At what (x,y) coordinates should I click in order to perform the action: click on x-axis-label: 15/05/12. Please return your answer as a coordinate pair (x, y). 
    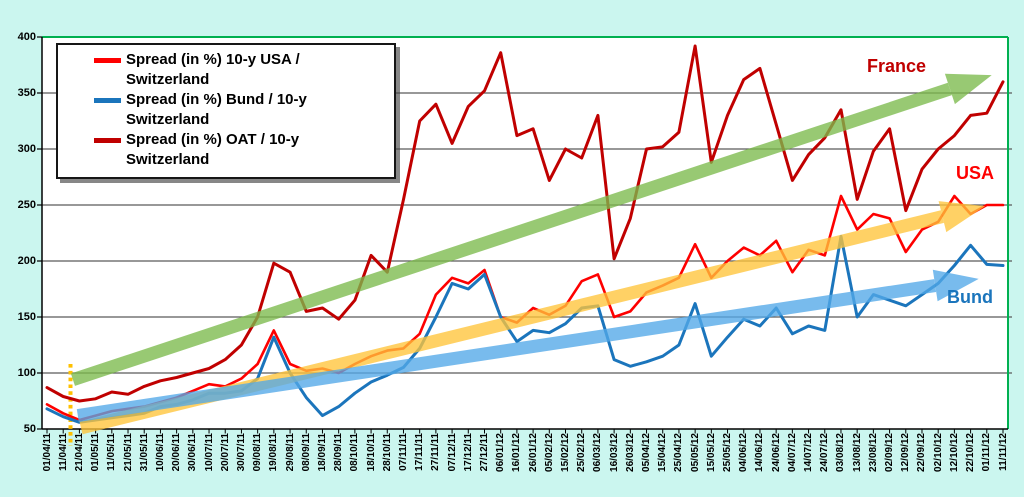
    Looking at the image, I should click on (711, 452).